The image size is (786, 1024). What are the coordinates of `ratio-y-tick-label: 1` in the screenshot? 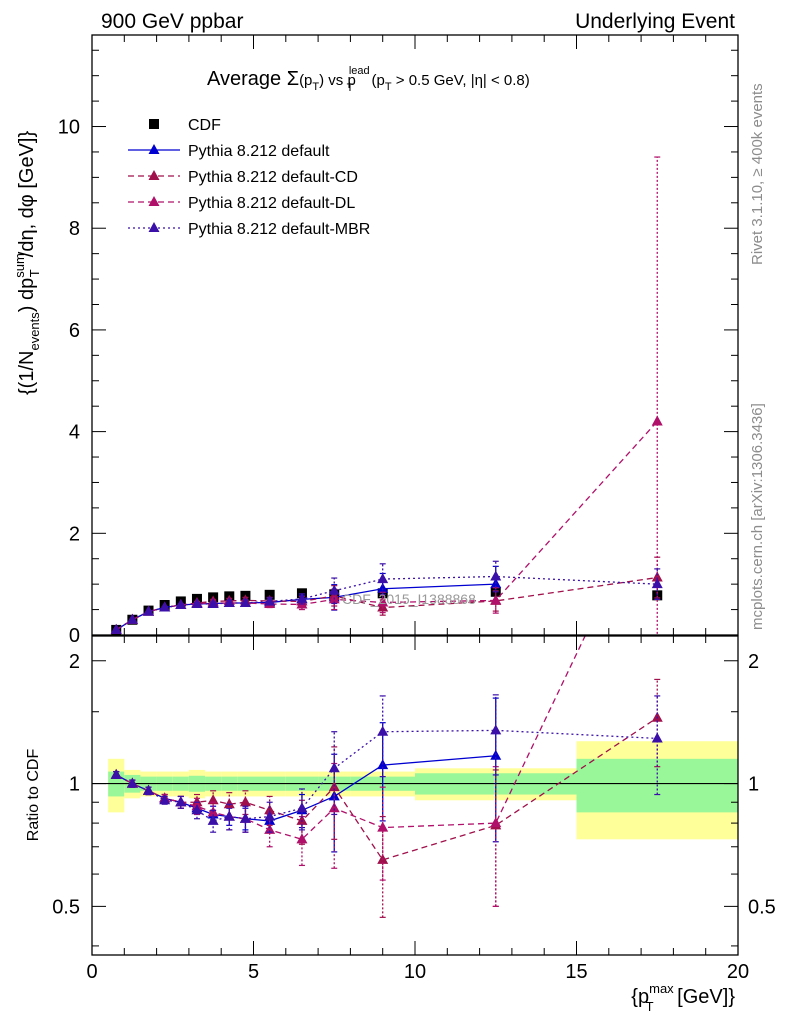 It's located at (74, 785).